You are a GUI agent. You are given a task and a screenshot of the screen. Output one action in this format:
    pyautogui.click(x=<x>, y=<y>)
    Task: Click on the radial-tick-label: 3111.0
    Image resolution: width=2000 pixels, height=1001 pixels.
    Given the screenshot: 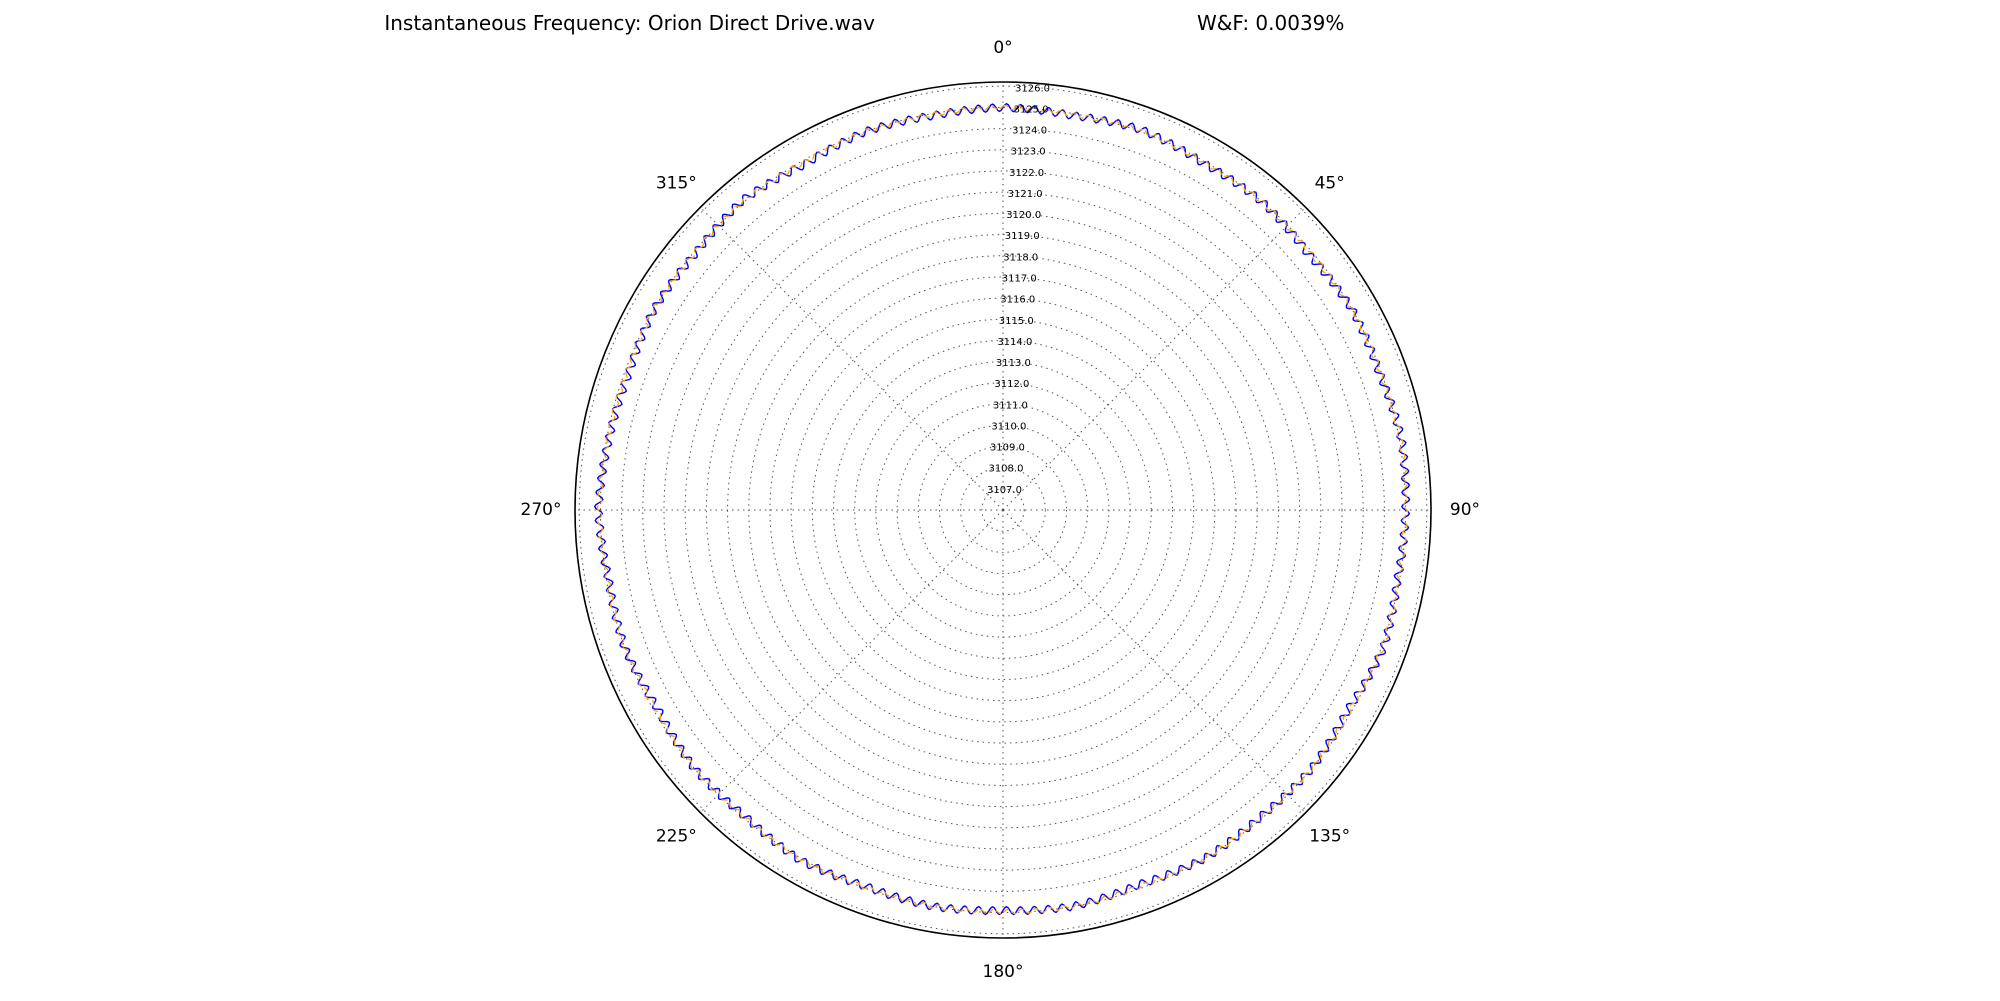 What is the action you would take?
    pyautogui.click(x=1010, y=405)
    